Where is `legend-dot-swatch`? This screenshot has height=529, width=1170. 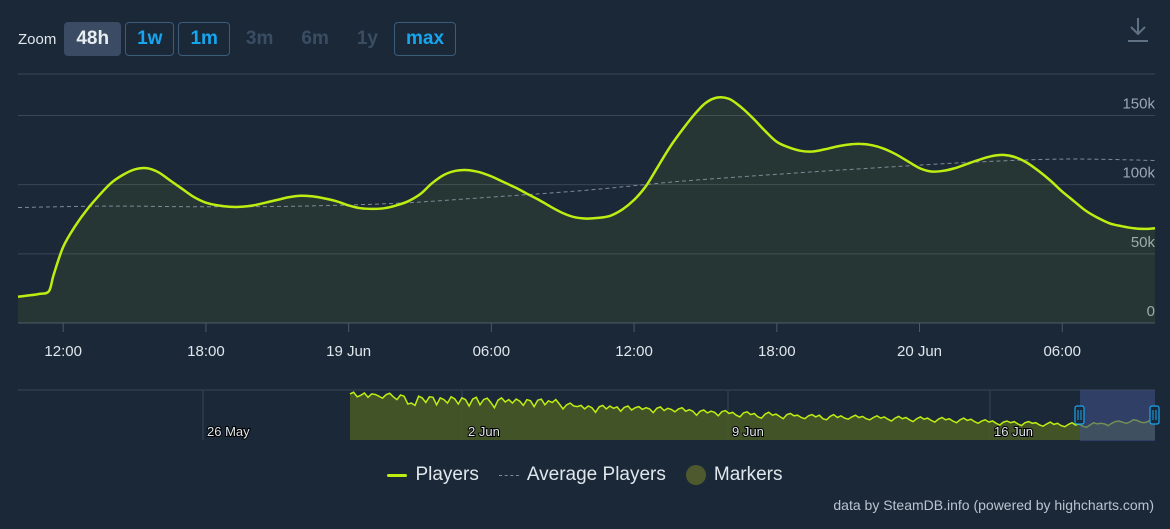 legend-dot-swatch is located at coordinates (695, 475).